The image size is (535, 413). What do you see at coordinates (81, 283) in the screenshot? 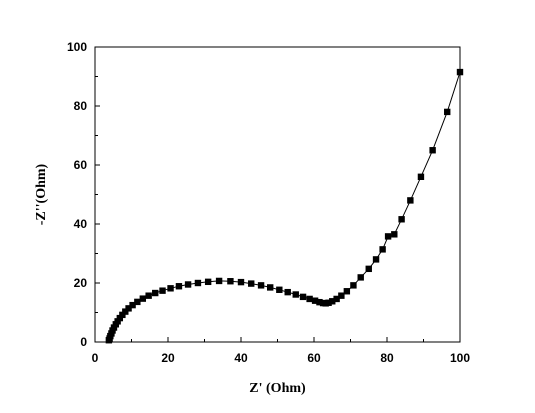
I see `y-tick-label: 20` at bounding box center [81, 283].